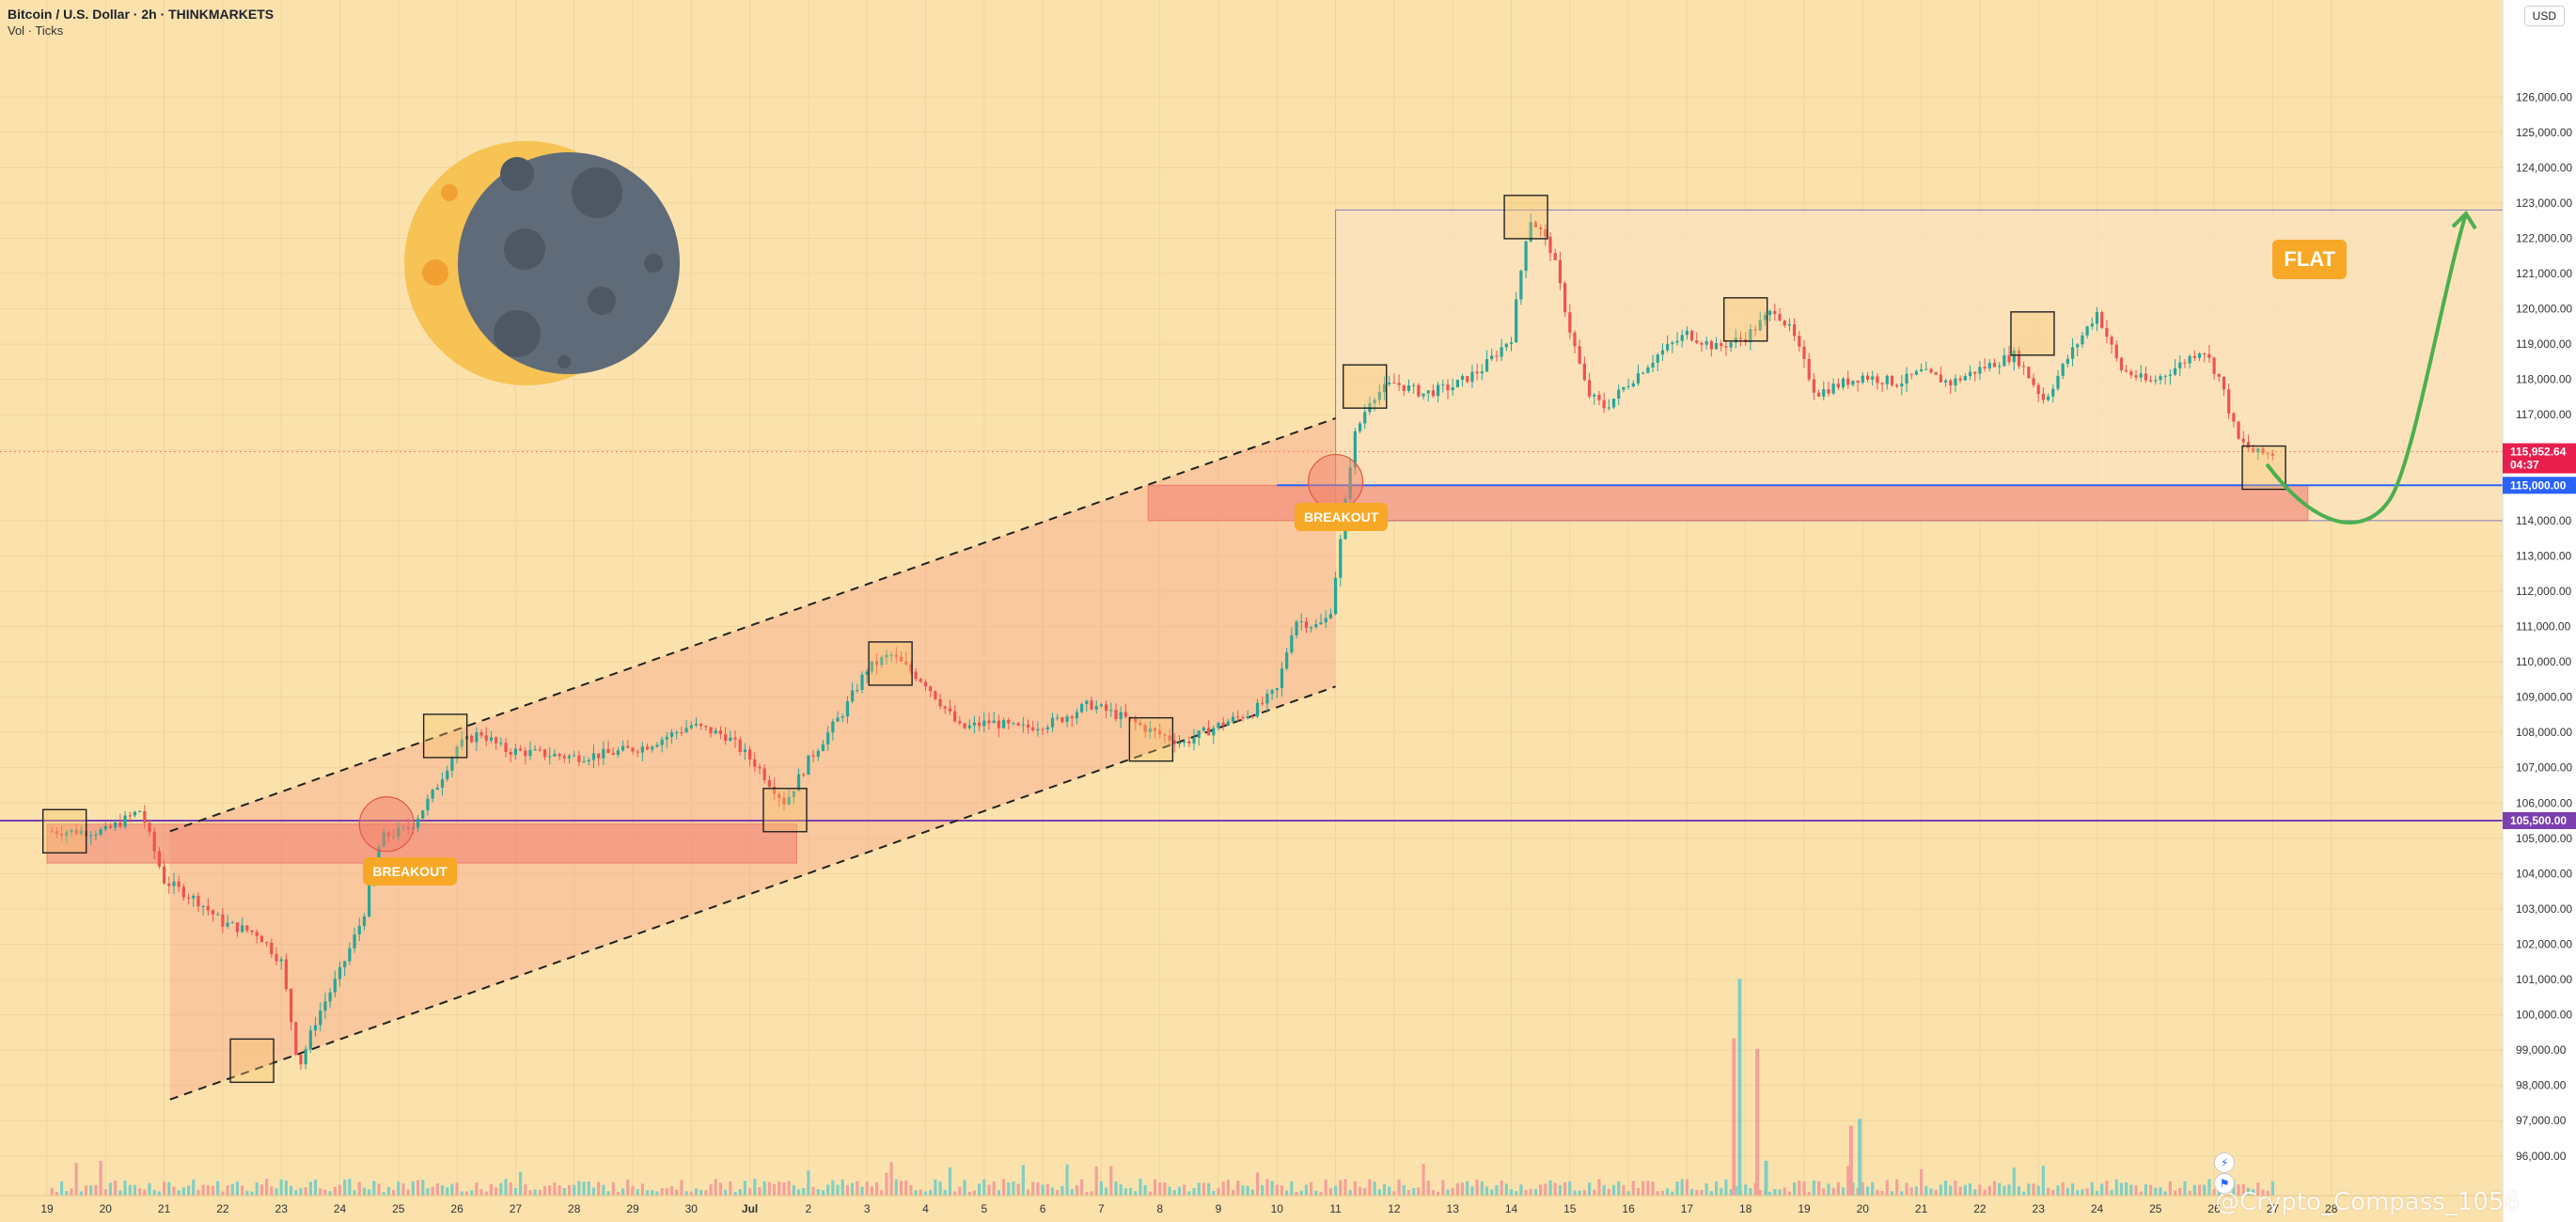 The height and width of the screenshot is (1222, 2576). What do you see at coordinates (692, 1208) in the screenshot?
I see `time-tick-label: 30` at bounding box center [692, 1208].